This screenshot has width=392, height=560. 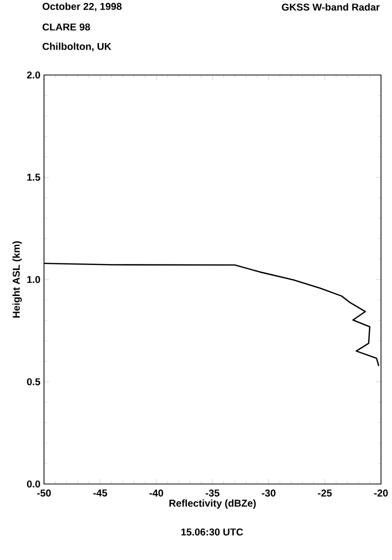 What do you see at coordinates (33, 484) in the screenshot?
I see `y-tick-label: 0.0` at bounding box center [33, 484].